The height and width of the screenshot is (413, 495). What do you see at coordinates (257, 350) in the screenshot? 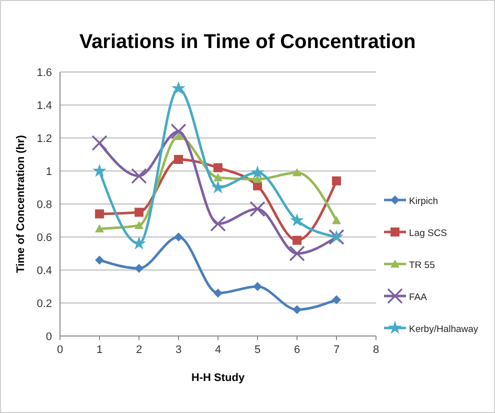
I see `x-tick-label: 5` at bounding box center [257, 350].